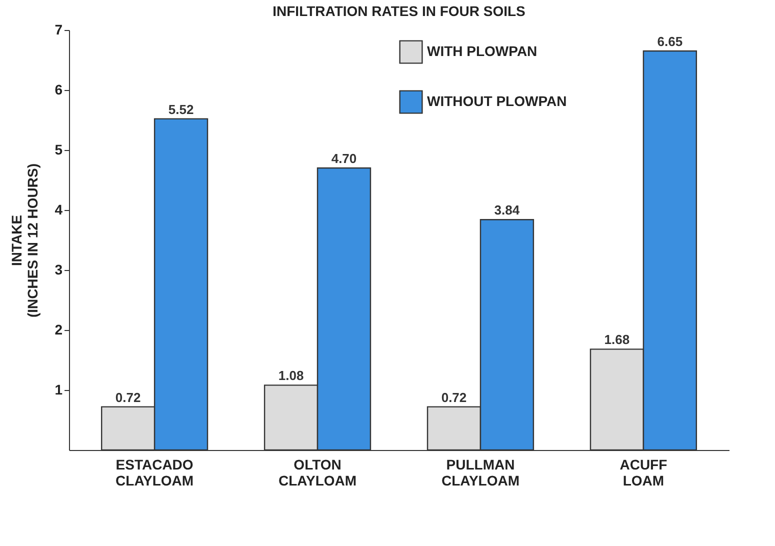  What do you see at coordinates (58, 210) in the screenshot?
I see `y-tick-label: 4` at bounding box center [58, 210].